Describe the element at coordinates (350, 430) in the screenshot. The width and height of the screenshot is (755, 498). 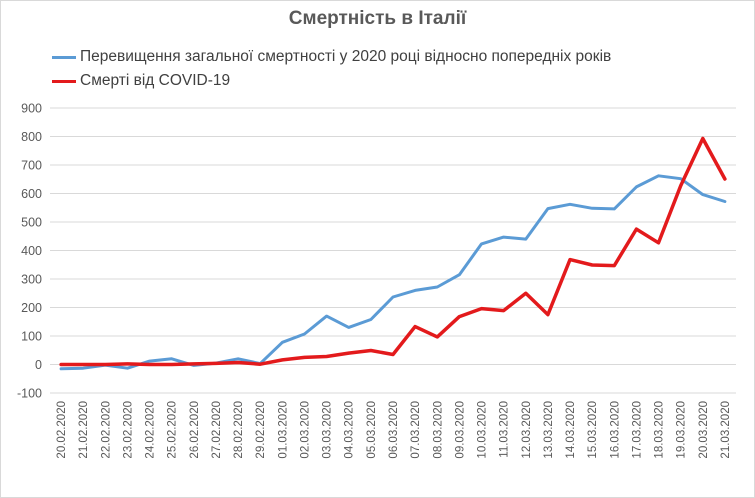
I see `x-tick-label: 04.03.2020` at that location.